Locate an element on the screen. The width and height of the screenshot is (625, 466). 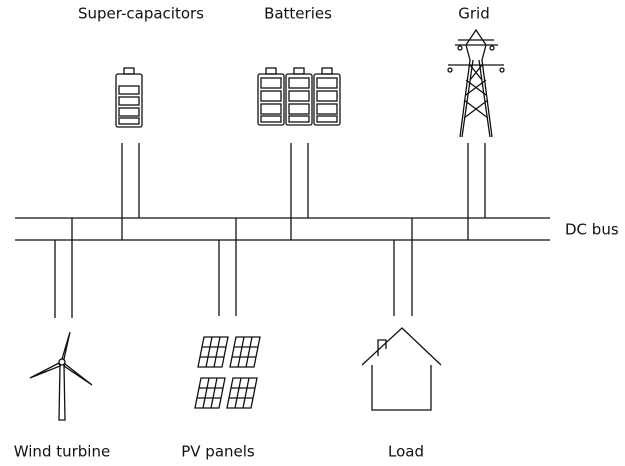
supercap-icon is located at coordinates (129, 97).